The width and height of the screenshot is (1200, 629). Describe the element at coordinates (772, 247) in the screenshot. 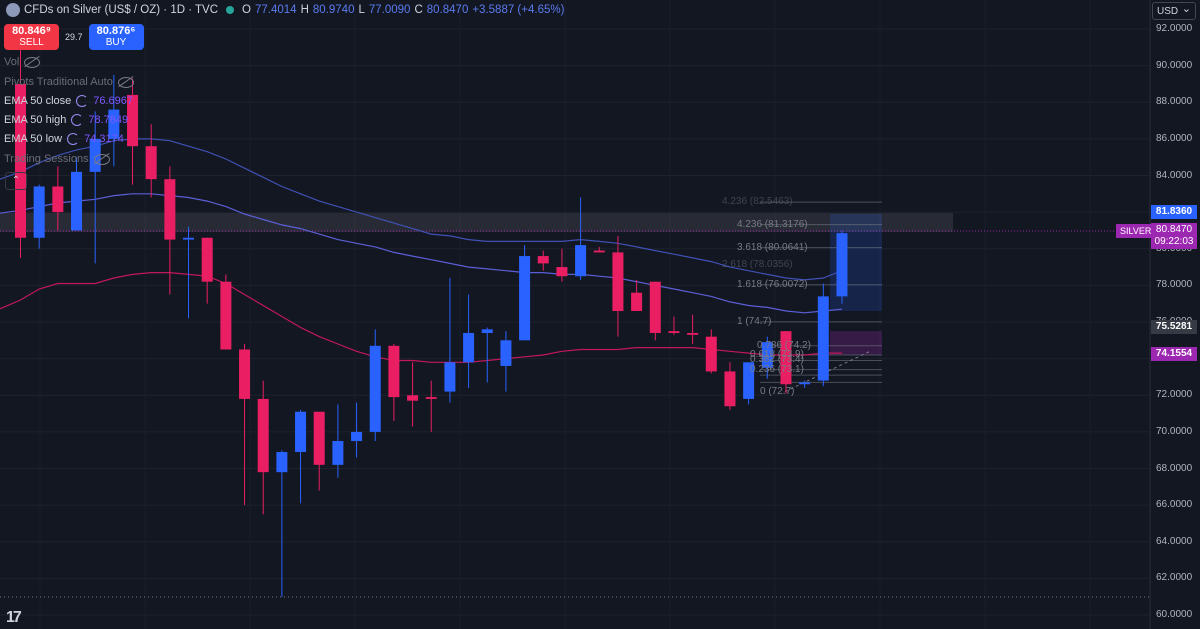

I see `fib-label: 3.618 (80.0641)` at that location.